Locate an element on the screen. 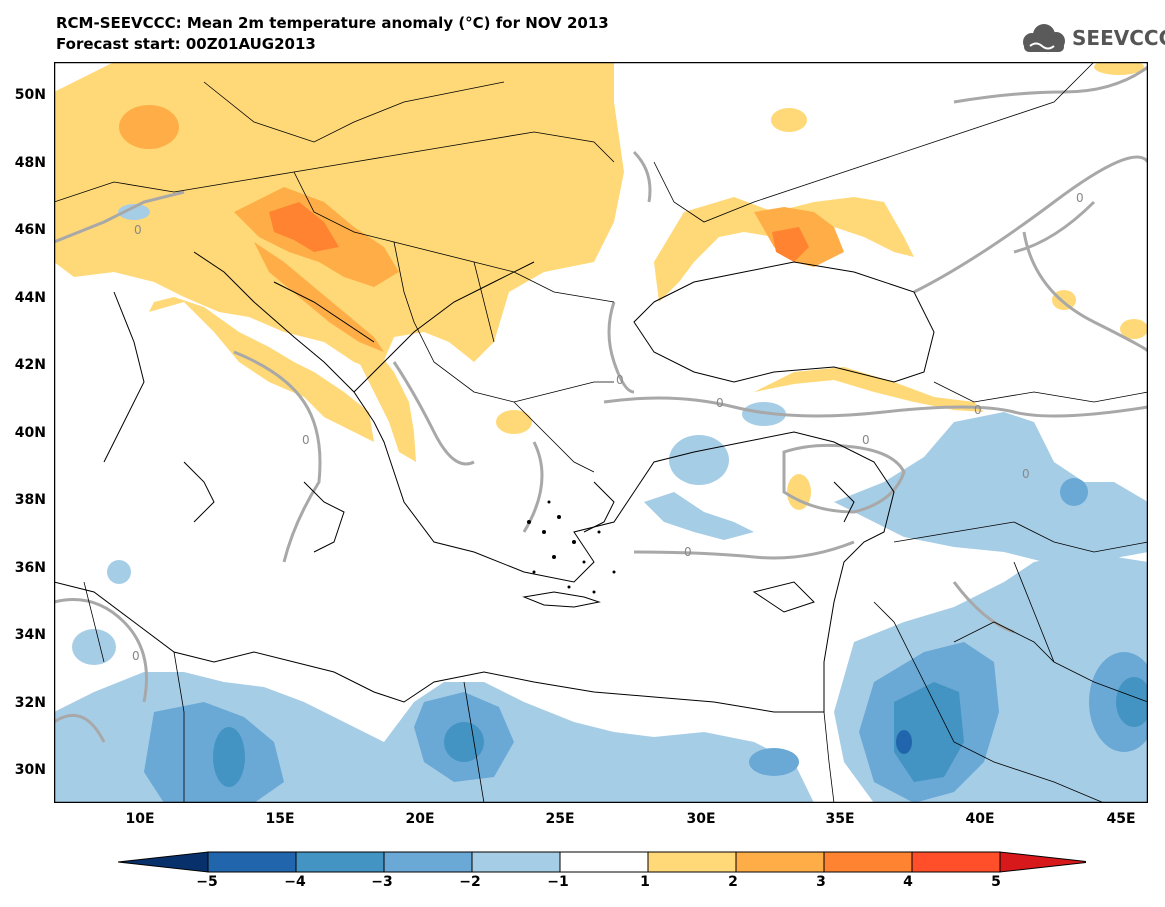  lat-label-44n: 44N is located at coordinates (30, 298).